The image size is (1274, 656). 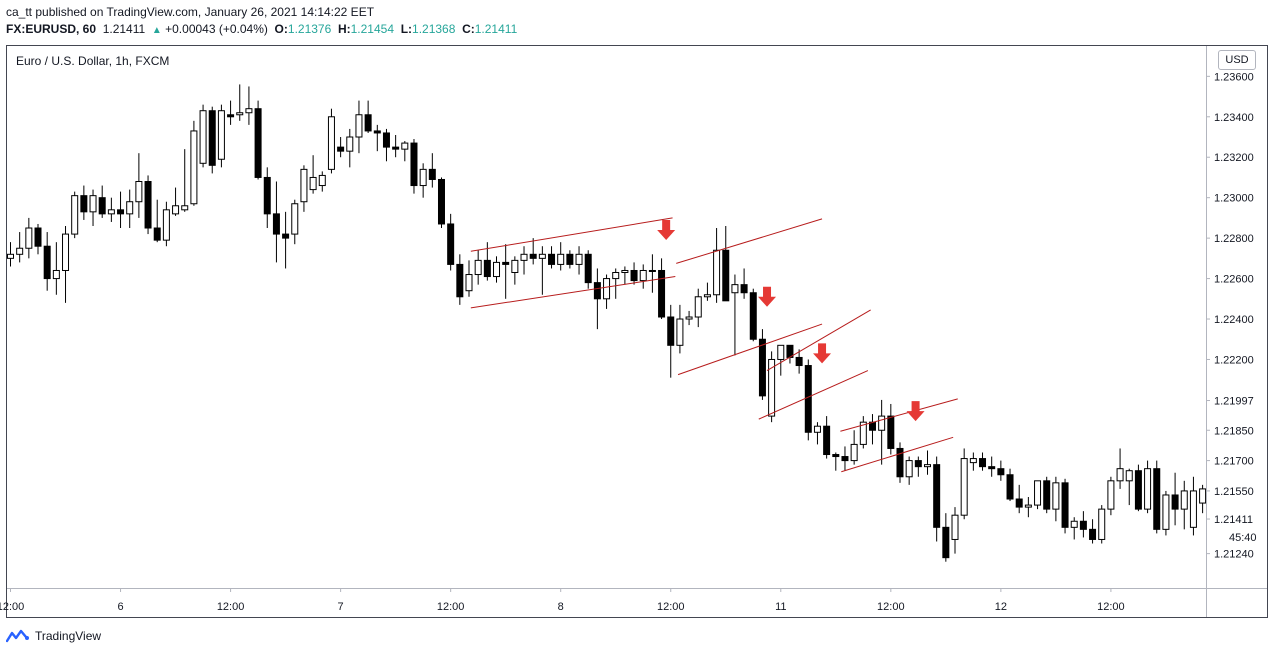 I want to click on price-axis-label: 1.21240, so click(x=1234, y=555).